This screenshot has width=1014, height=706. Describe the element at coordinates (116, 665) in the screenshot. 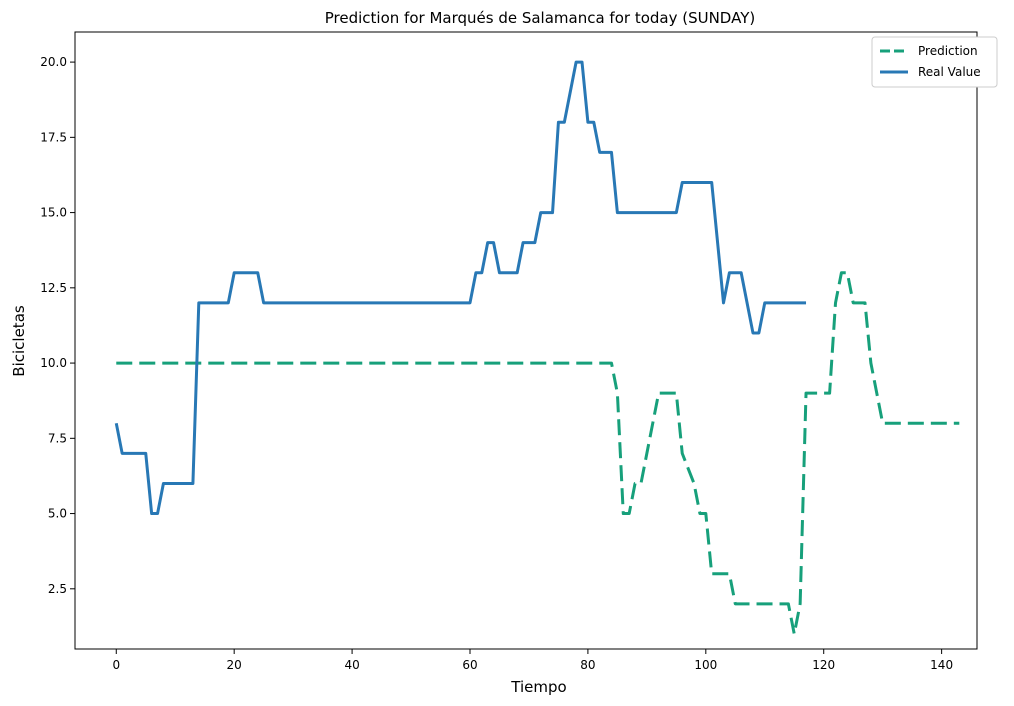

I see `x-tick-label: 0` at that location.